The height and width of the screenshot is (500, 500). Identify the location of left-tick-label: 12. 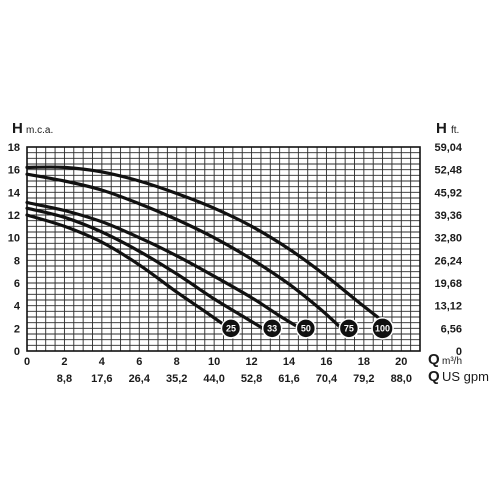
(14, 216).